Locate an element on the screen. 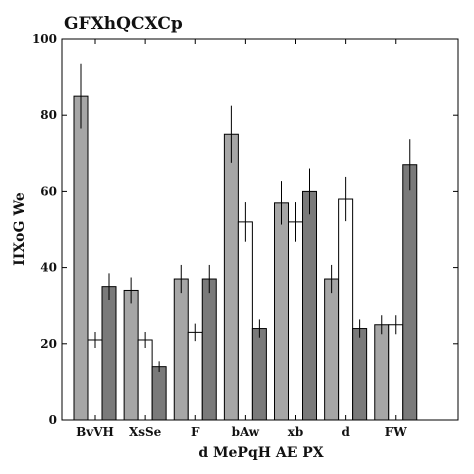 The width and height of the screenshot is (474, 474). y-tick-label-100: 100 is located at coordinates (44, 39).